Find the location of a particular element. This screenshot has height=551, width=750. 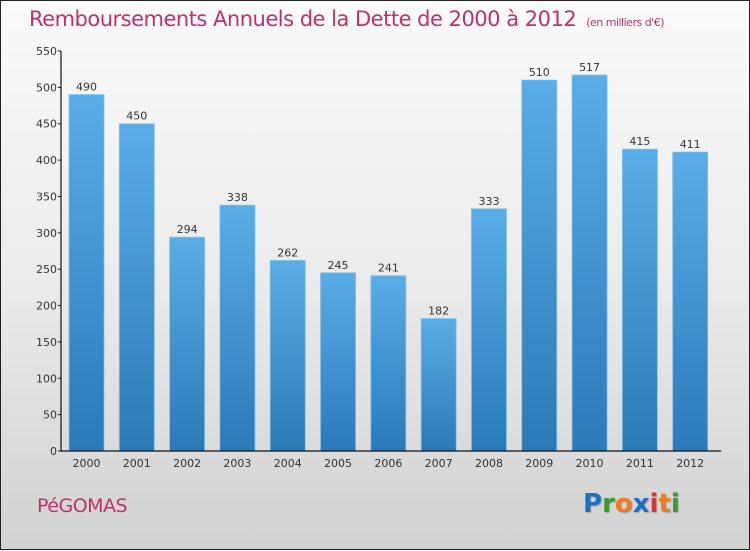

bar-2002 is located at coordinates (187, 344).